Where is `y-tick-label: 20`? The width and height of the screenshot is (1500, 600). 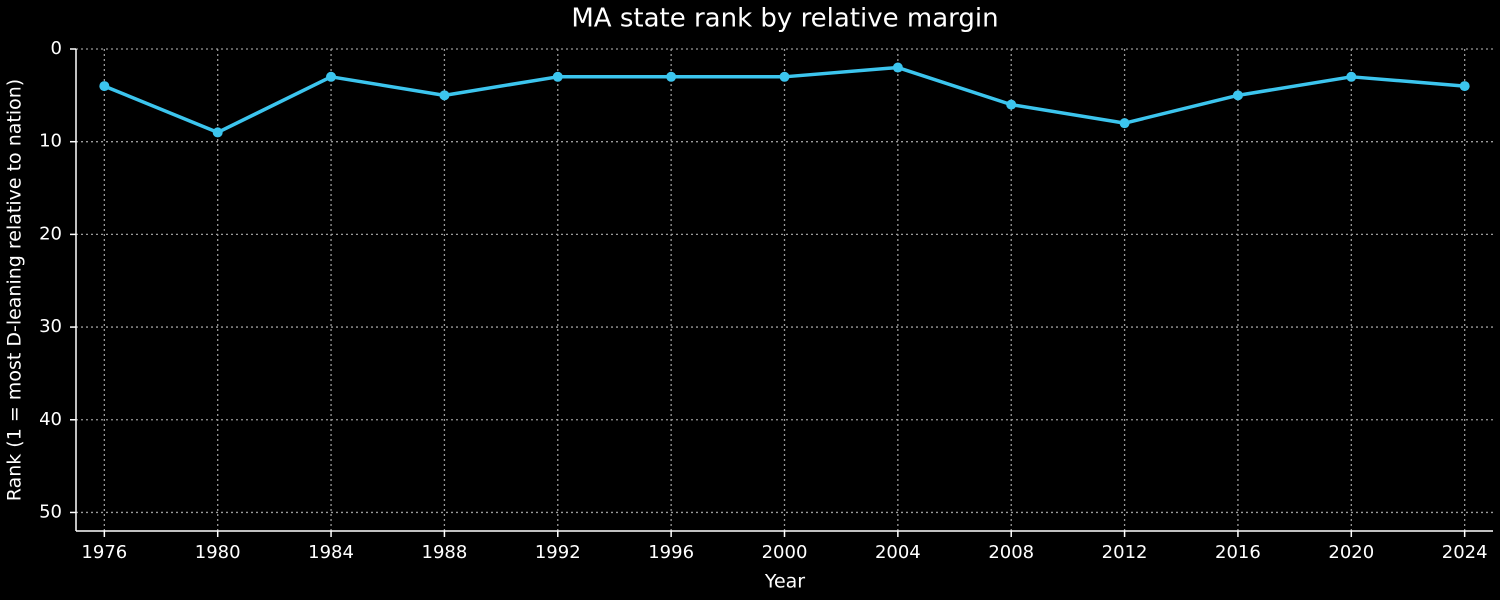 y-tick-label: 20 is located at coordinates (50, 233).